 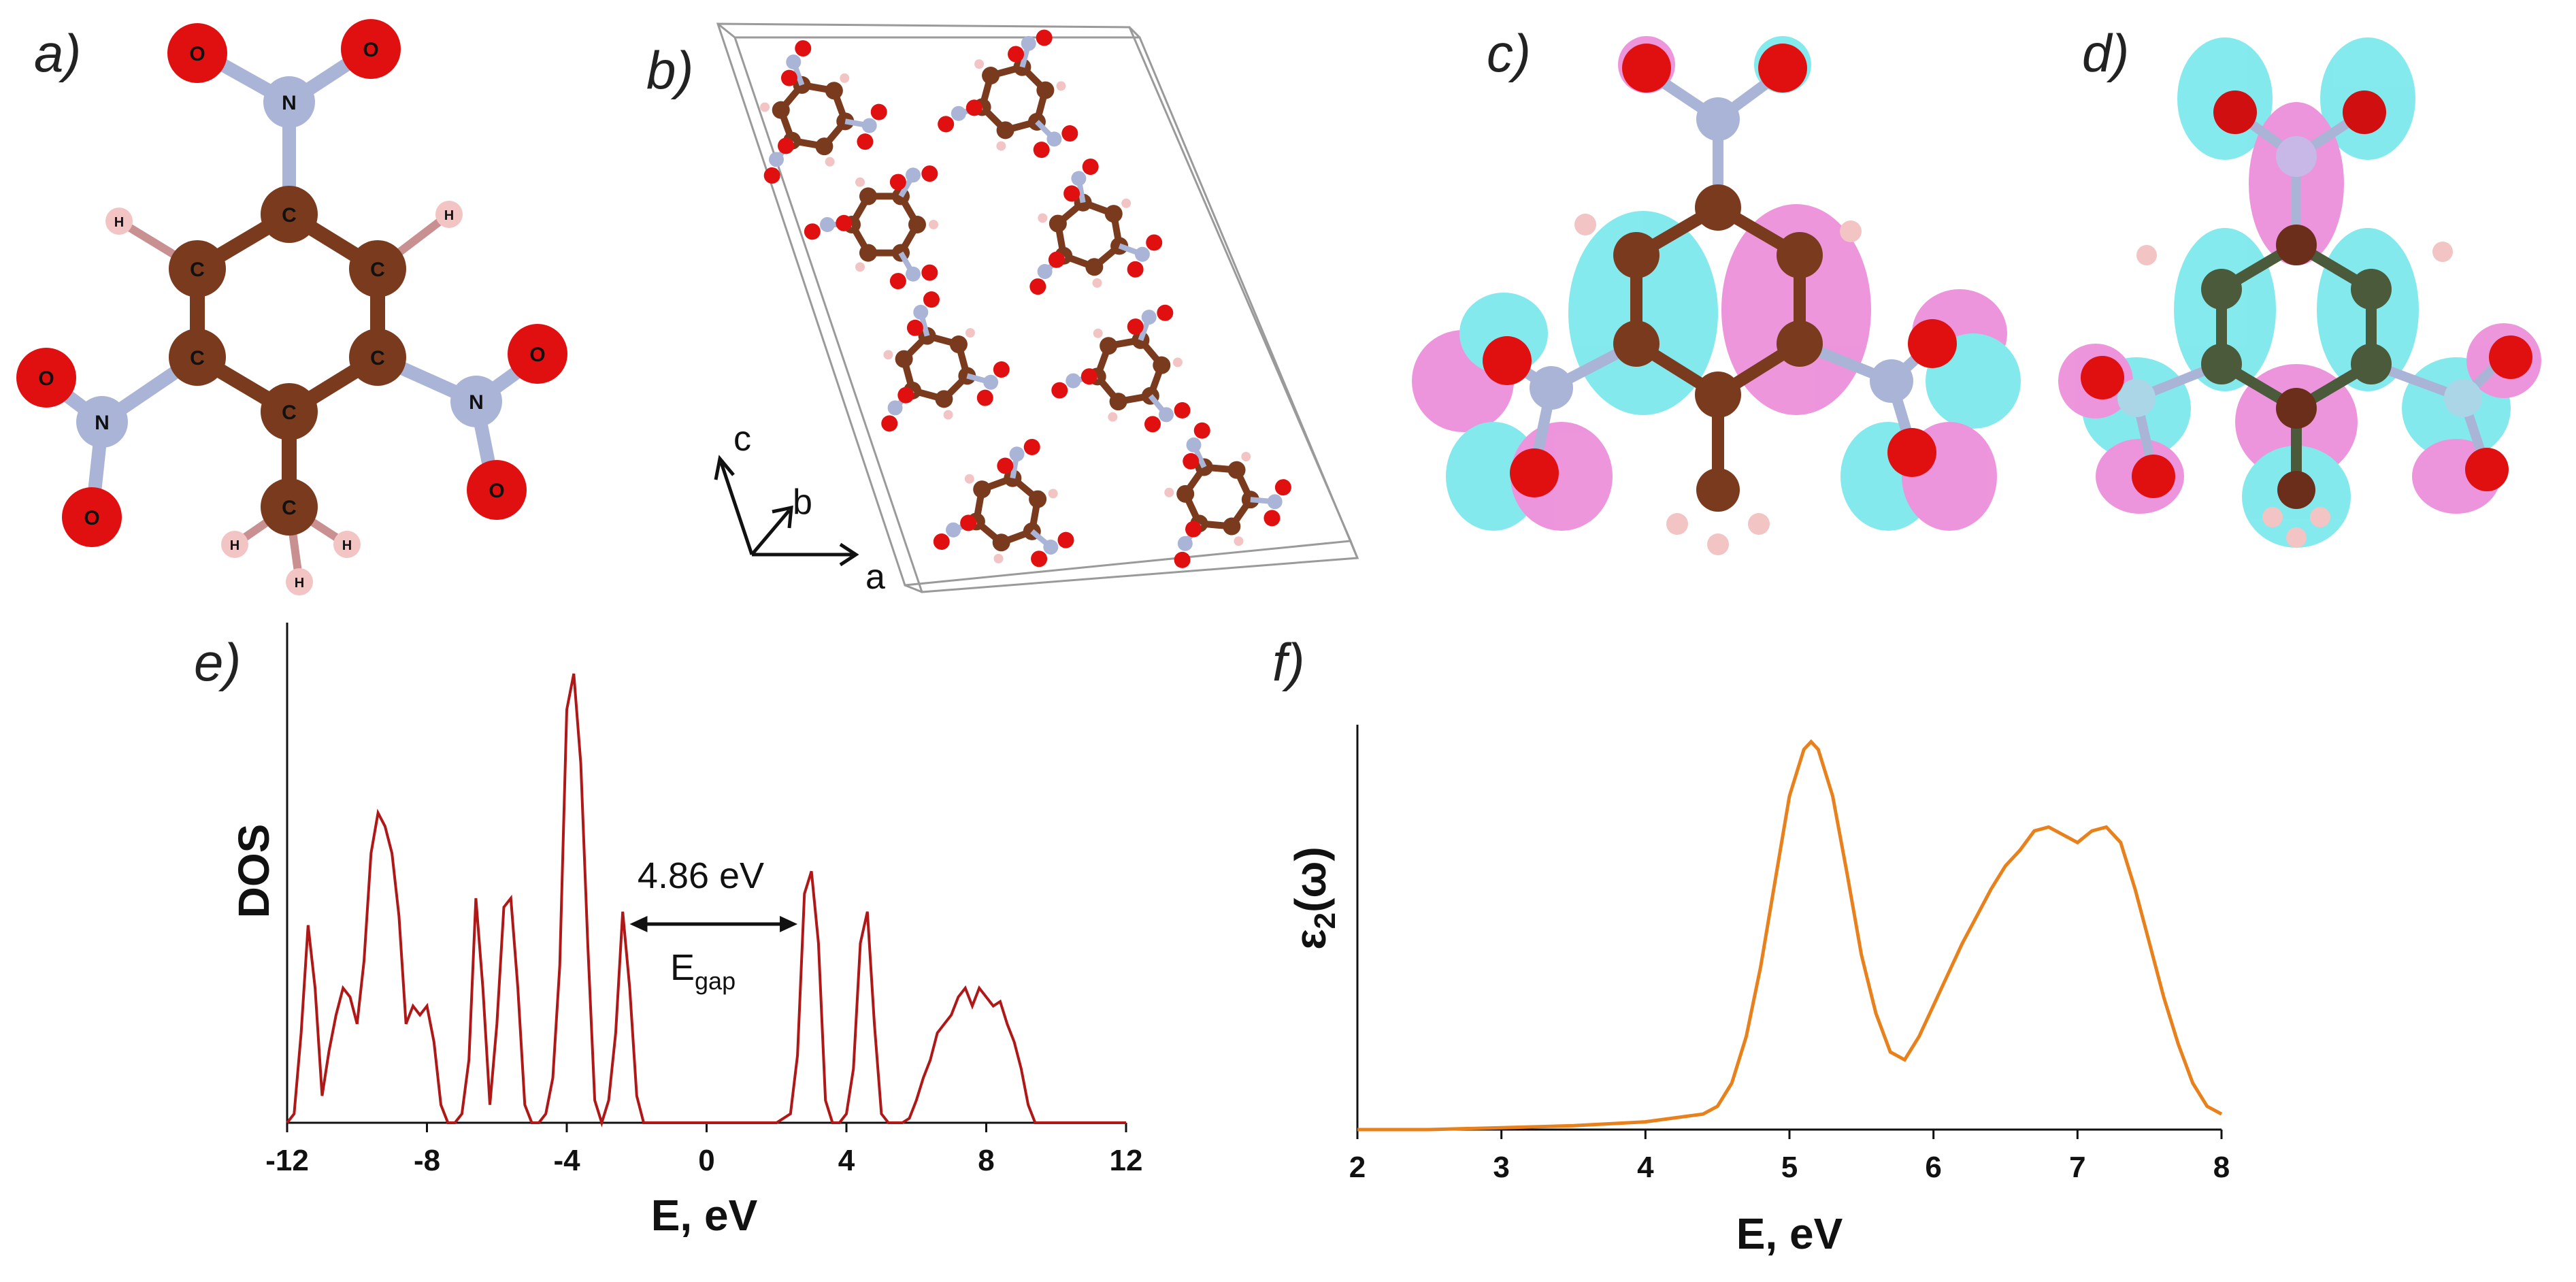 I want to click on panel-label-d: d), so click(x=2105, y=53).